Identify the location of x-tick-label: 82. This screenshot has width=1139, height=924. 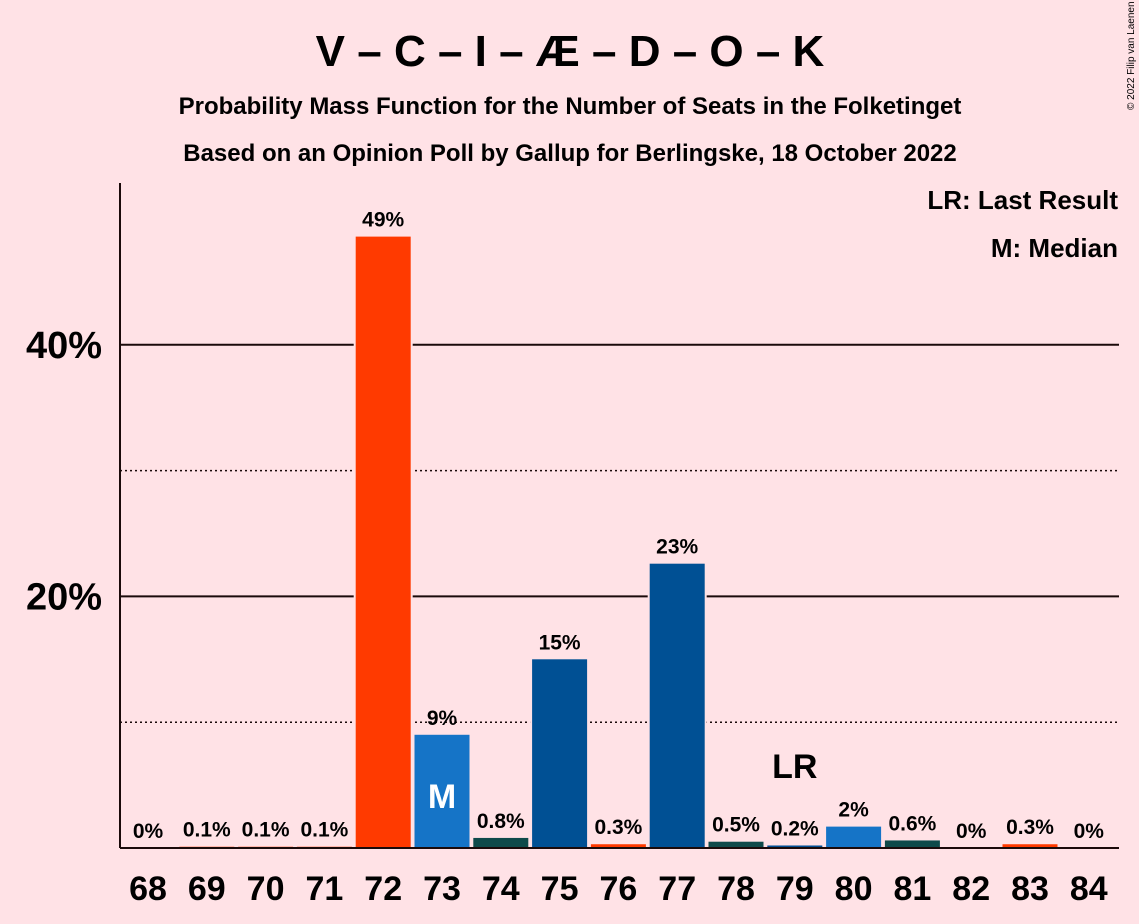
(971, 889).